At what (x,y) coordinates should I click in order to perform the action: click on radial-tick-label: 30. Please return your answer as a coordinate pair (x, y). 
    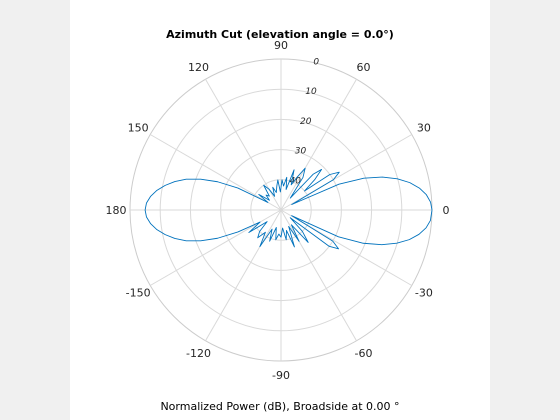
    Looking at the image, I should click on (301, 152).